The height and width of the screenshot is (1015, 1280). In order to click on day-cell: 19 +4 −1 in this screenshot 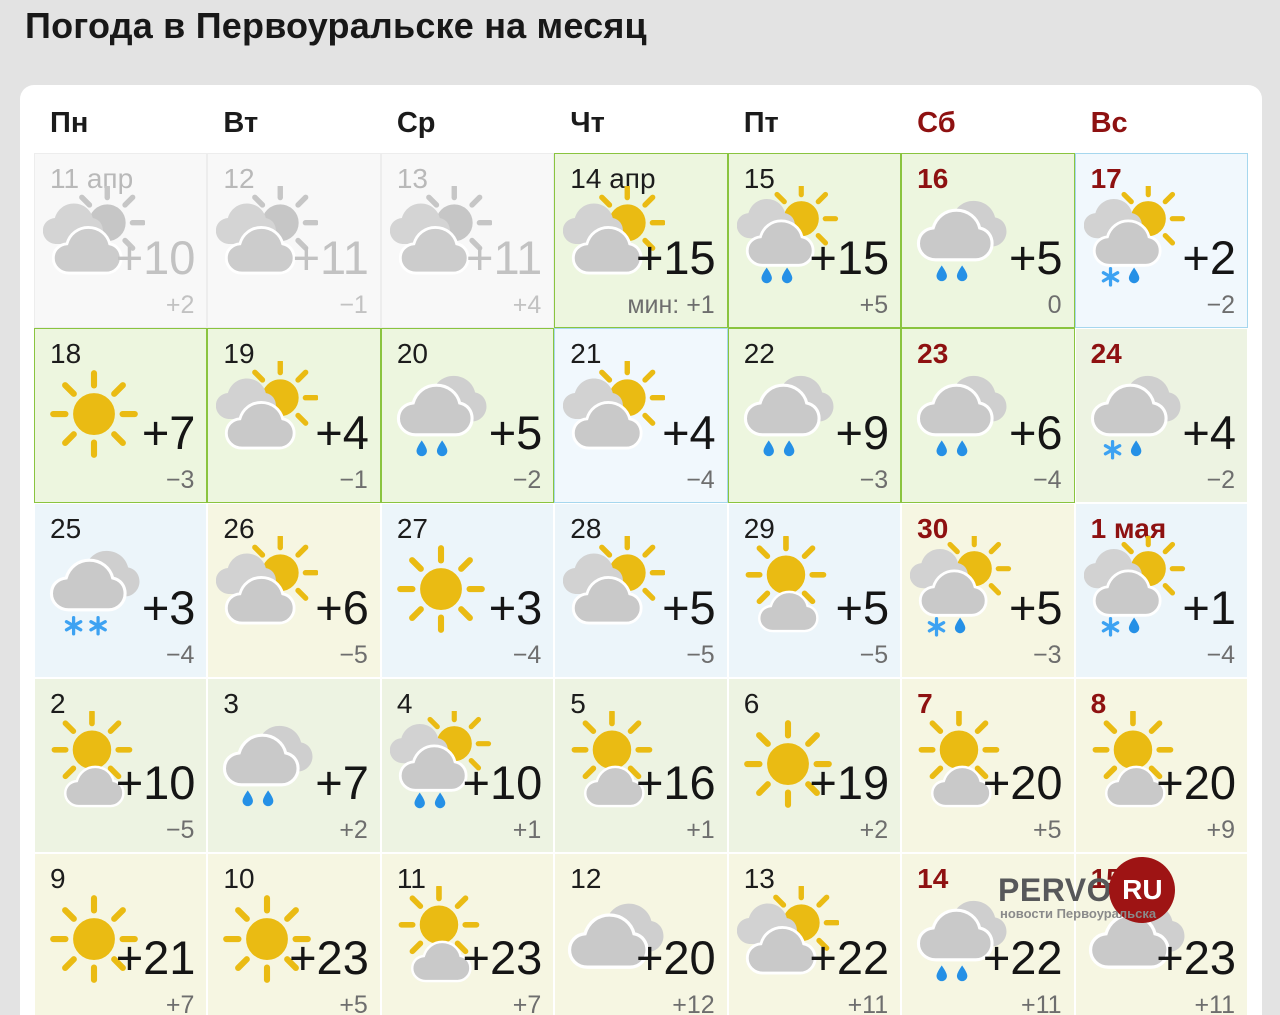, I will do `click(294, 415)`.